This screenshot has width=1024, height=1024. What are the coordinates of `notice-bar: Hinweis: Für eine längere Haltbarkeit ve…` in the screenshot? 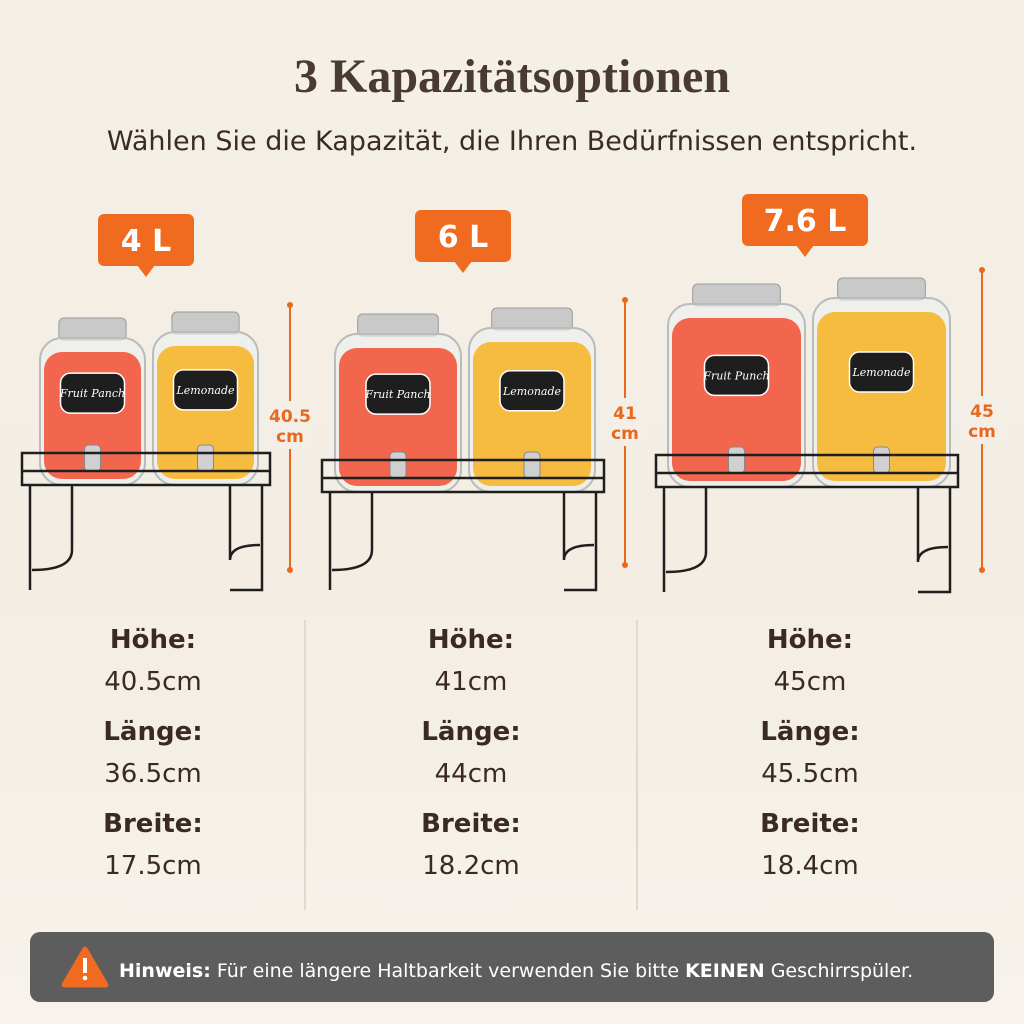 It's located at (512, 967).